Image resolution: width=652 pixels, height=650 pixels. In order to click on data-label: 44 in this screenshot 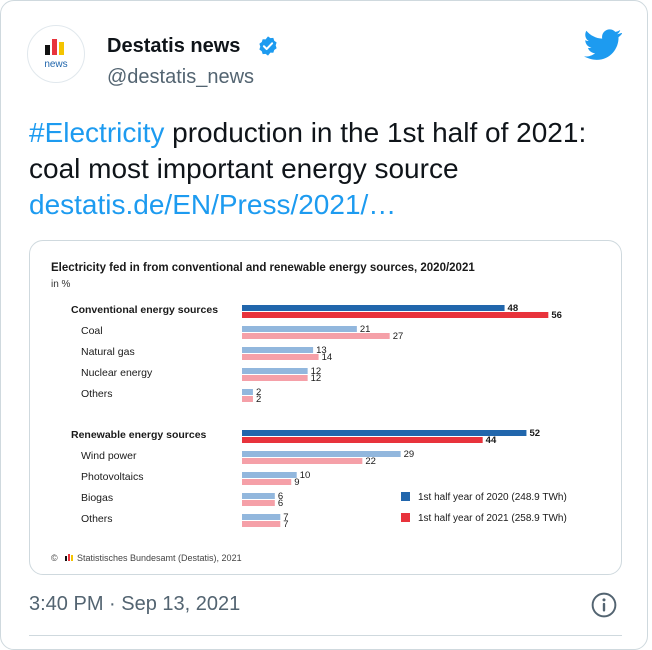, I will do `click(491, 440)`.